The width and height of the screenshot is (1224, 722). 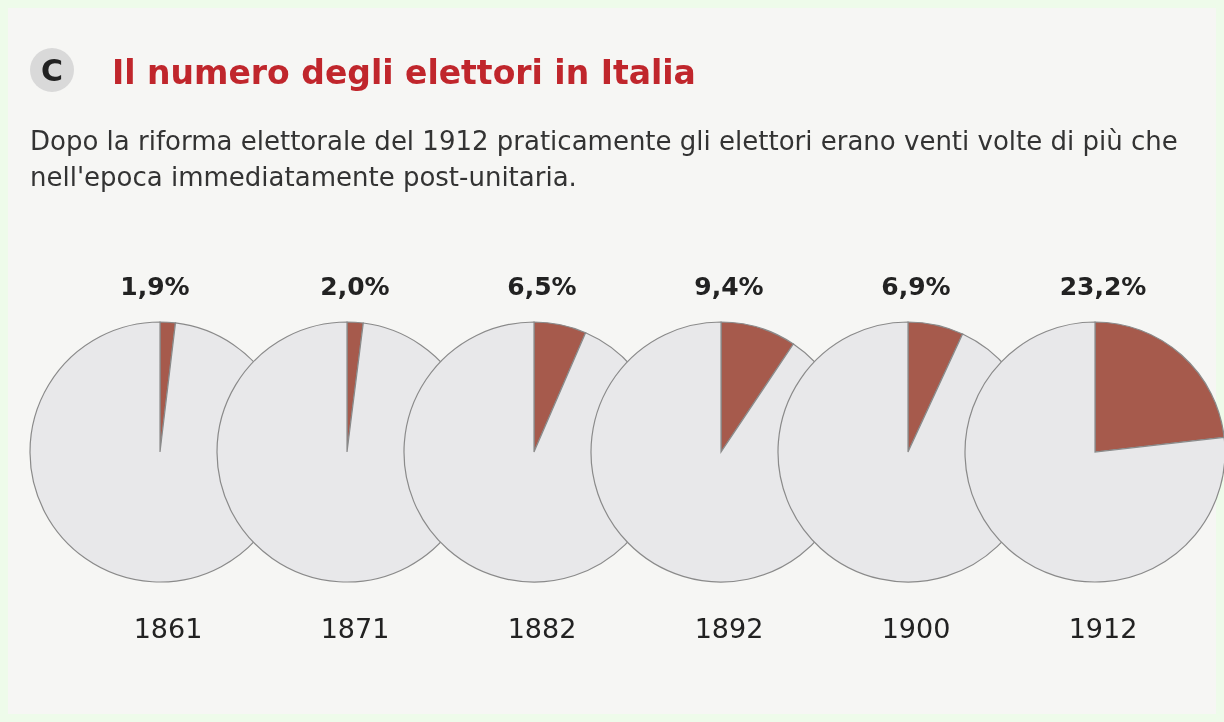 What do you see at coordinates (1103, 286) in the screenshot?
I see `data-label: 23,2%` at bounding box center [1103, 286].